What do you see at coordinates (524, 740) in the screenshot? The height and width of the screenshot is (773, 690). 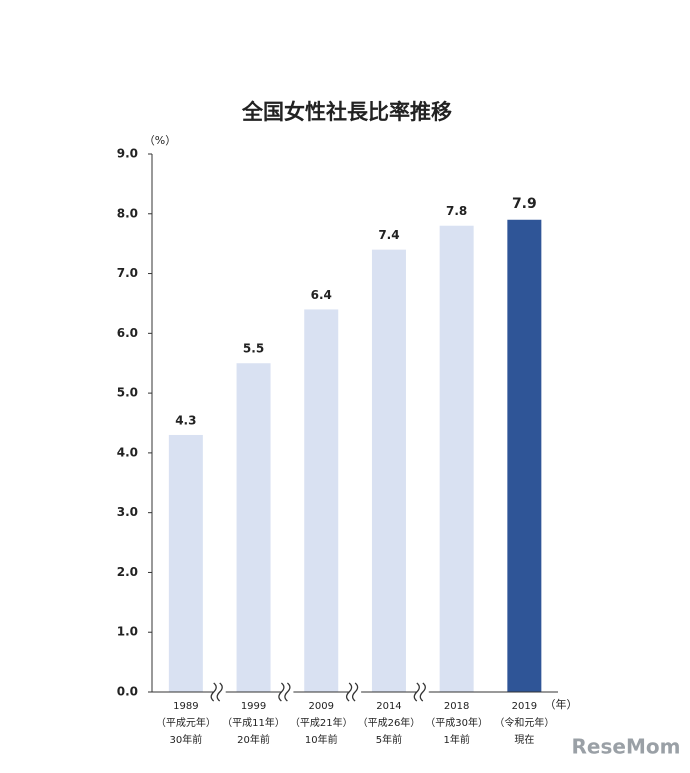 I see `x-tick-label: 現在` at bounding box center [524, 740].